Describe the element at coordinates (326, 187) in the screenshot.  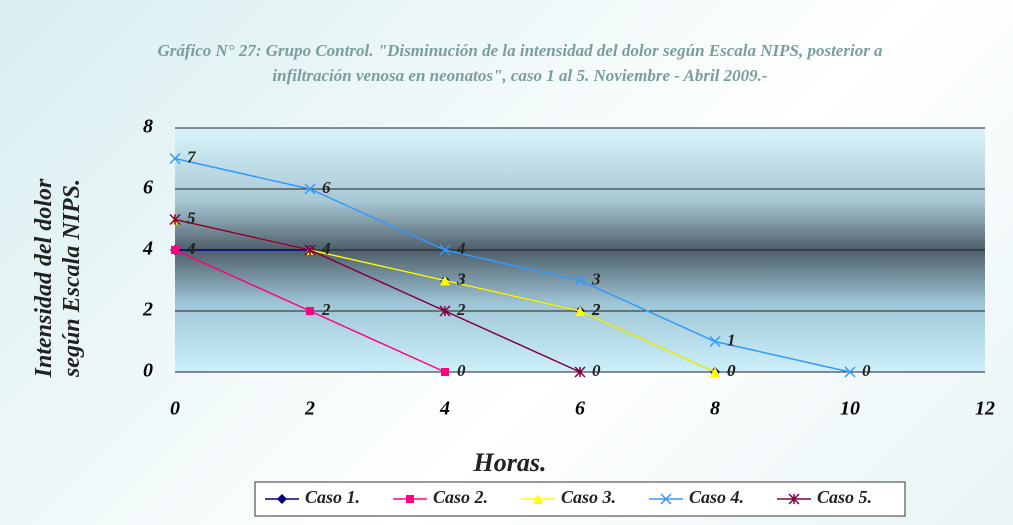
I see `data-label: 6` at that location.